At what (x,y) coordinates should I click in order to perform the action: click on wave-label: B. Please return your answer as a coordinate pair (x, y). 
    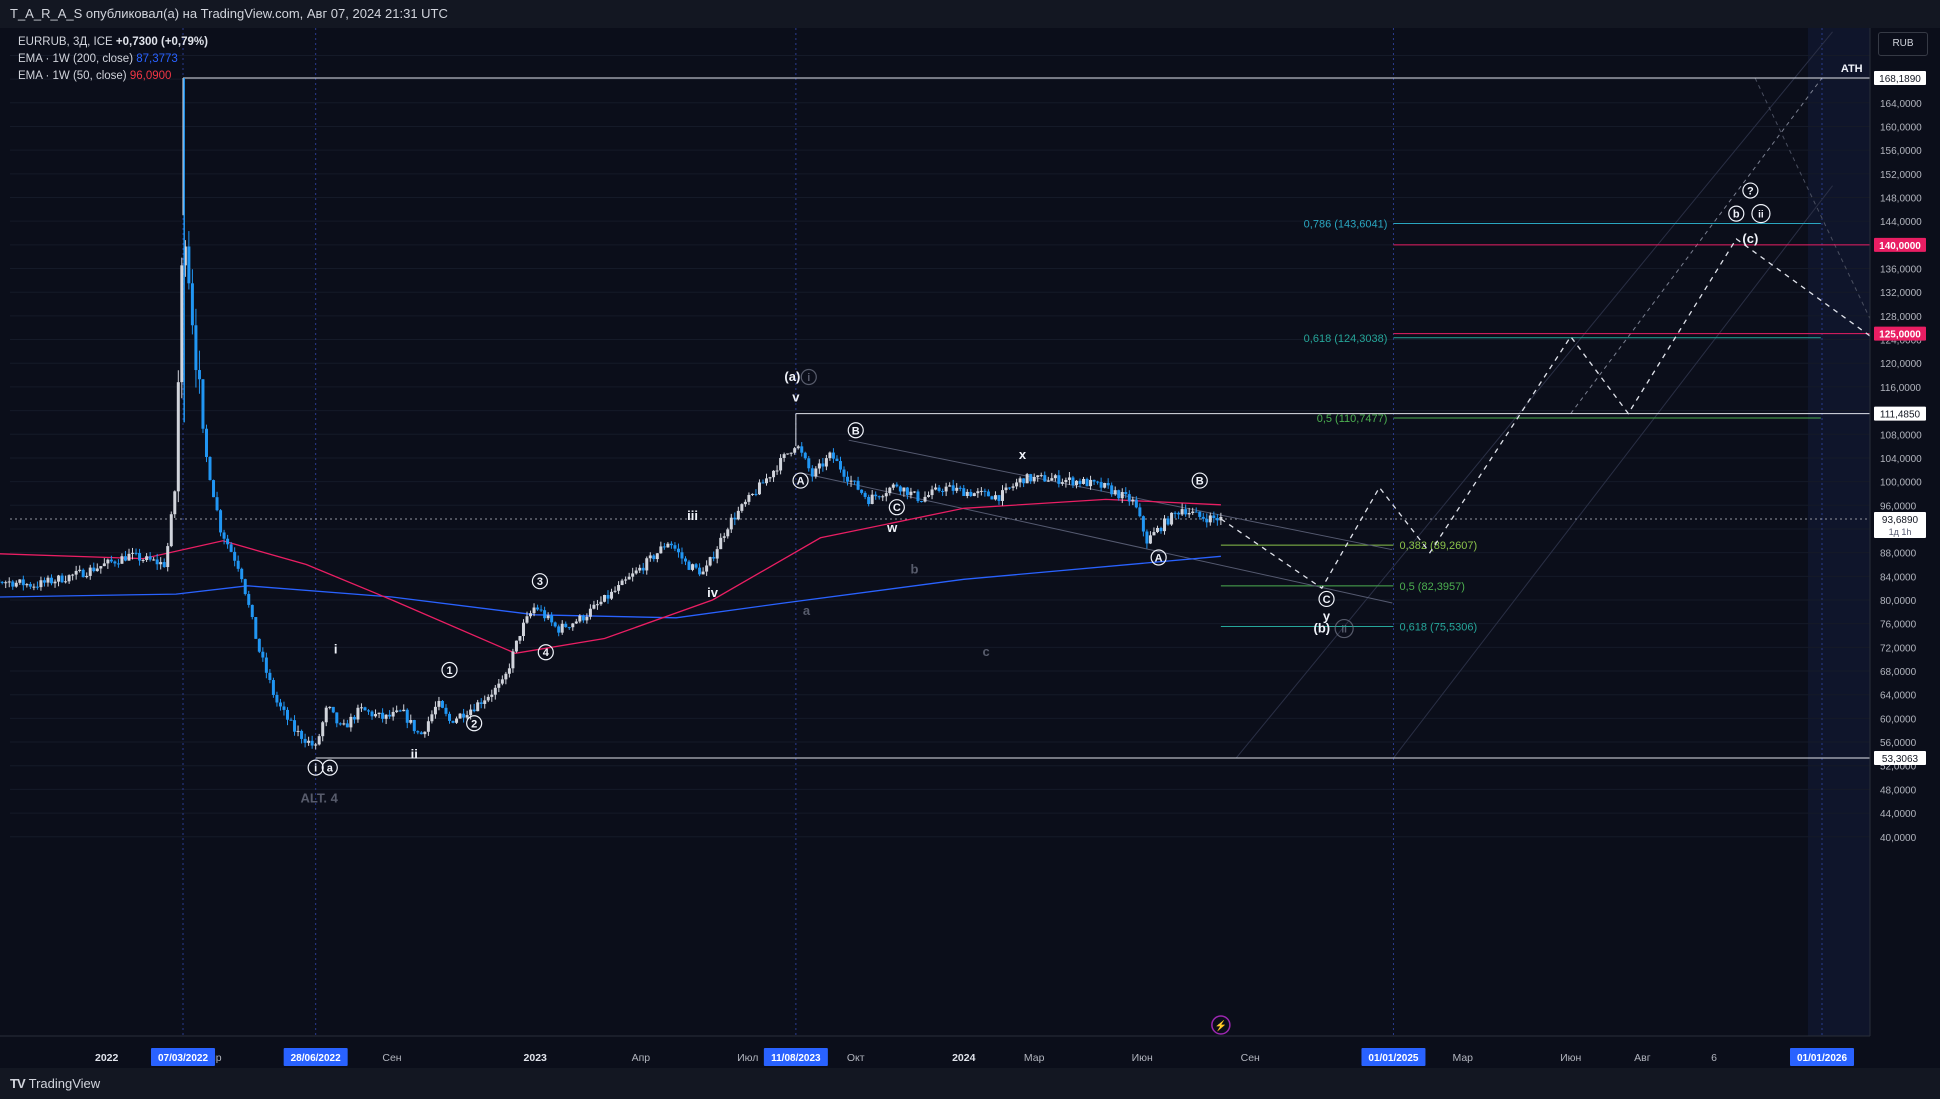
    Looking at the image, I should click on (855, 430).